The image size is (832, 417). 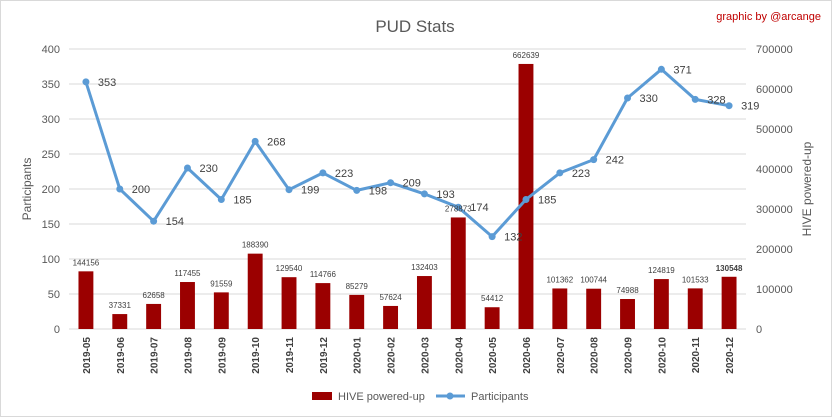 What do you see at coordinates (276, 142) in the screenshot?
I see `participants-value-label: 268` at bounding box center [276, 142].